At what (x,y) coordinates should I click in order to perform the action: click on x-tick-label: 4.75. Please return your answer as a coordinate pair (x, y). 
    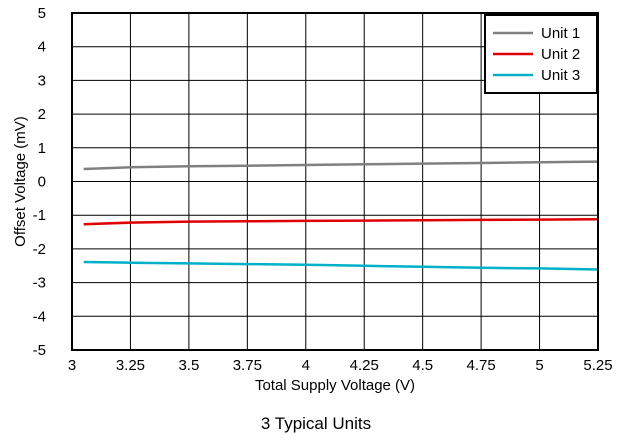
    Looking at the image, I should click on (481, 365).